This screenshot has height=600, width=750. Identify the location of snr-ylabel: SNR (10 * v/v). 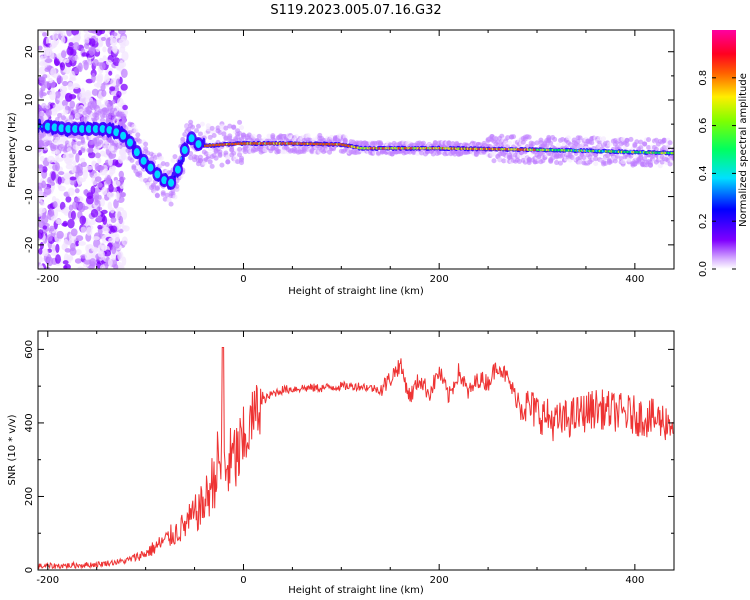
(12, 449).